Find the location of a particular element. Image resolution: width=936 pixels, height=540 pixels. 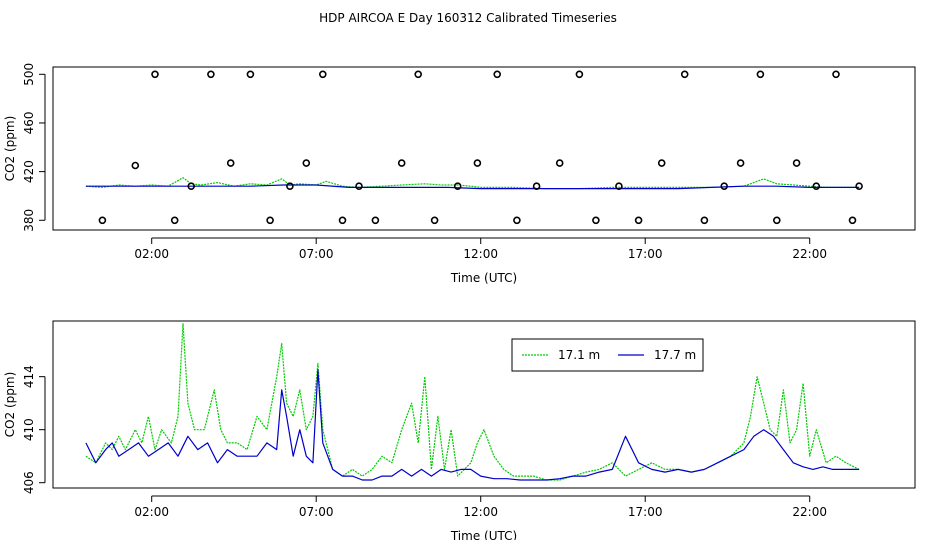

top-y-axis-label: CO2 (ppm) is located at coordinates (10, 149).